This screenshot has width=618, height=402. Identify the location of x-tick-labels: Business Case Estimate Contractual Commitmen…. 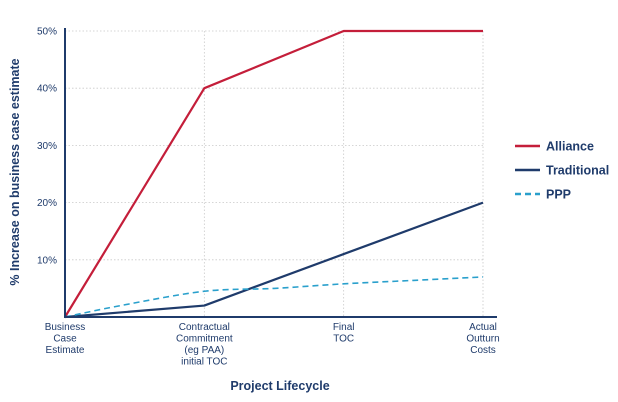
(272, 345).